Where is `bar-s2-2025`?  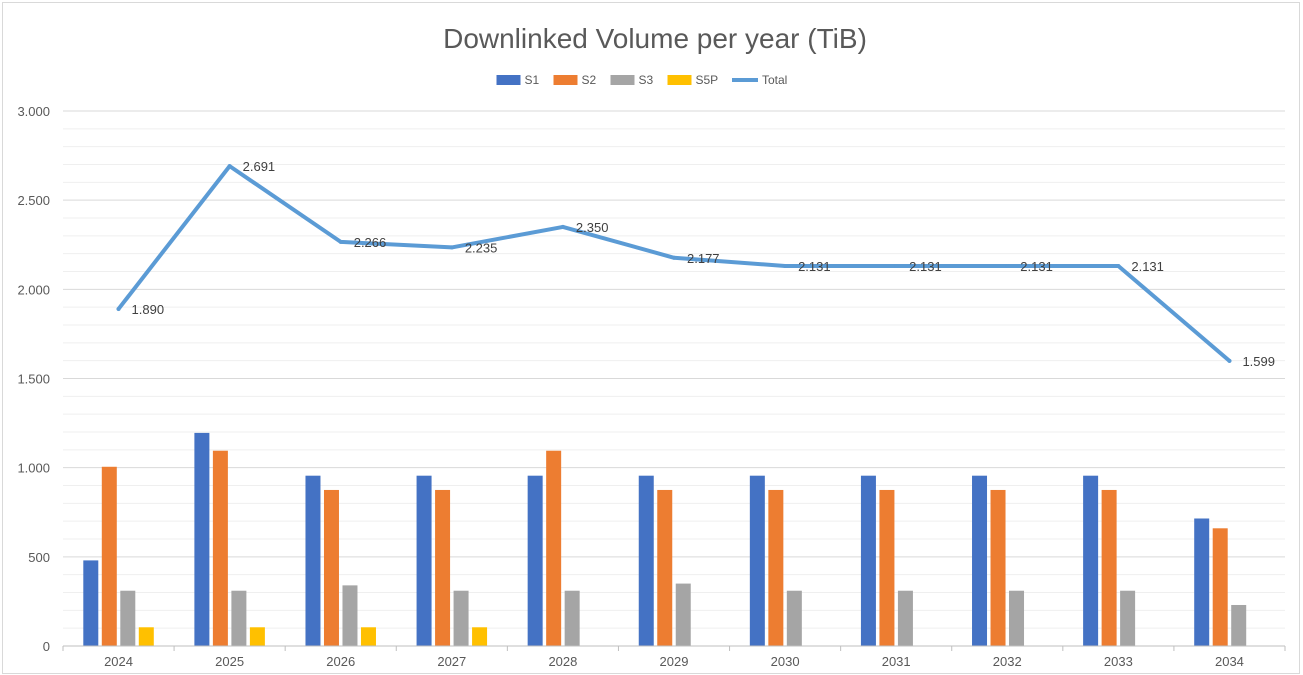 bar-s2-2025 is located at coordinates (220, 548).